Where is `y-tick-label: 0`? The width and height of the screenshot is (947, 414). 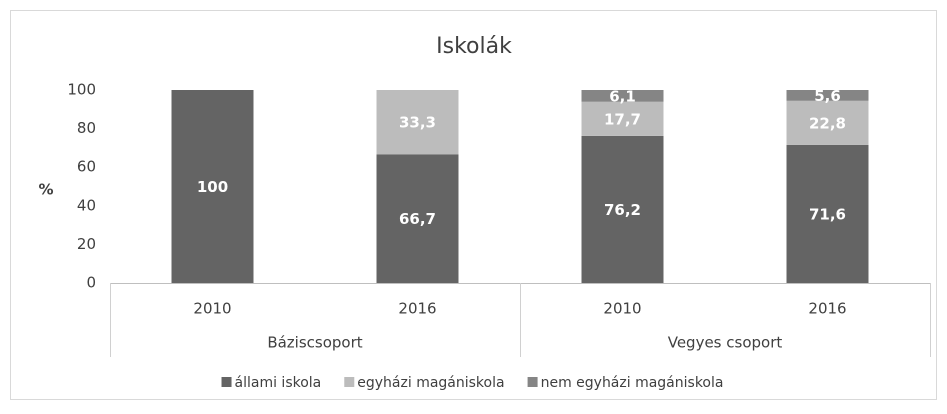
y-tick-label: 0 is located at coordinates (91, 283).